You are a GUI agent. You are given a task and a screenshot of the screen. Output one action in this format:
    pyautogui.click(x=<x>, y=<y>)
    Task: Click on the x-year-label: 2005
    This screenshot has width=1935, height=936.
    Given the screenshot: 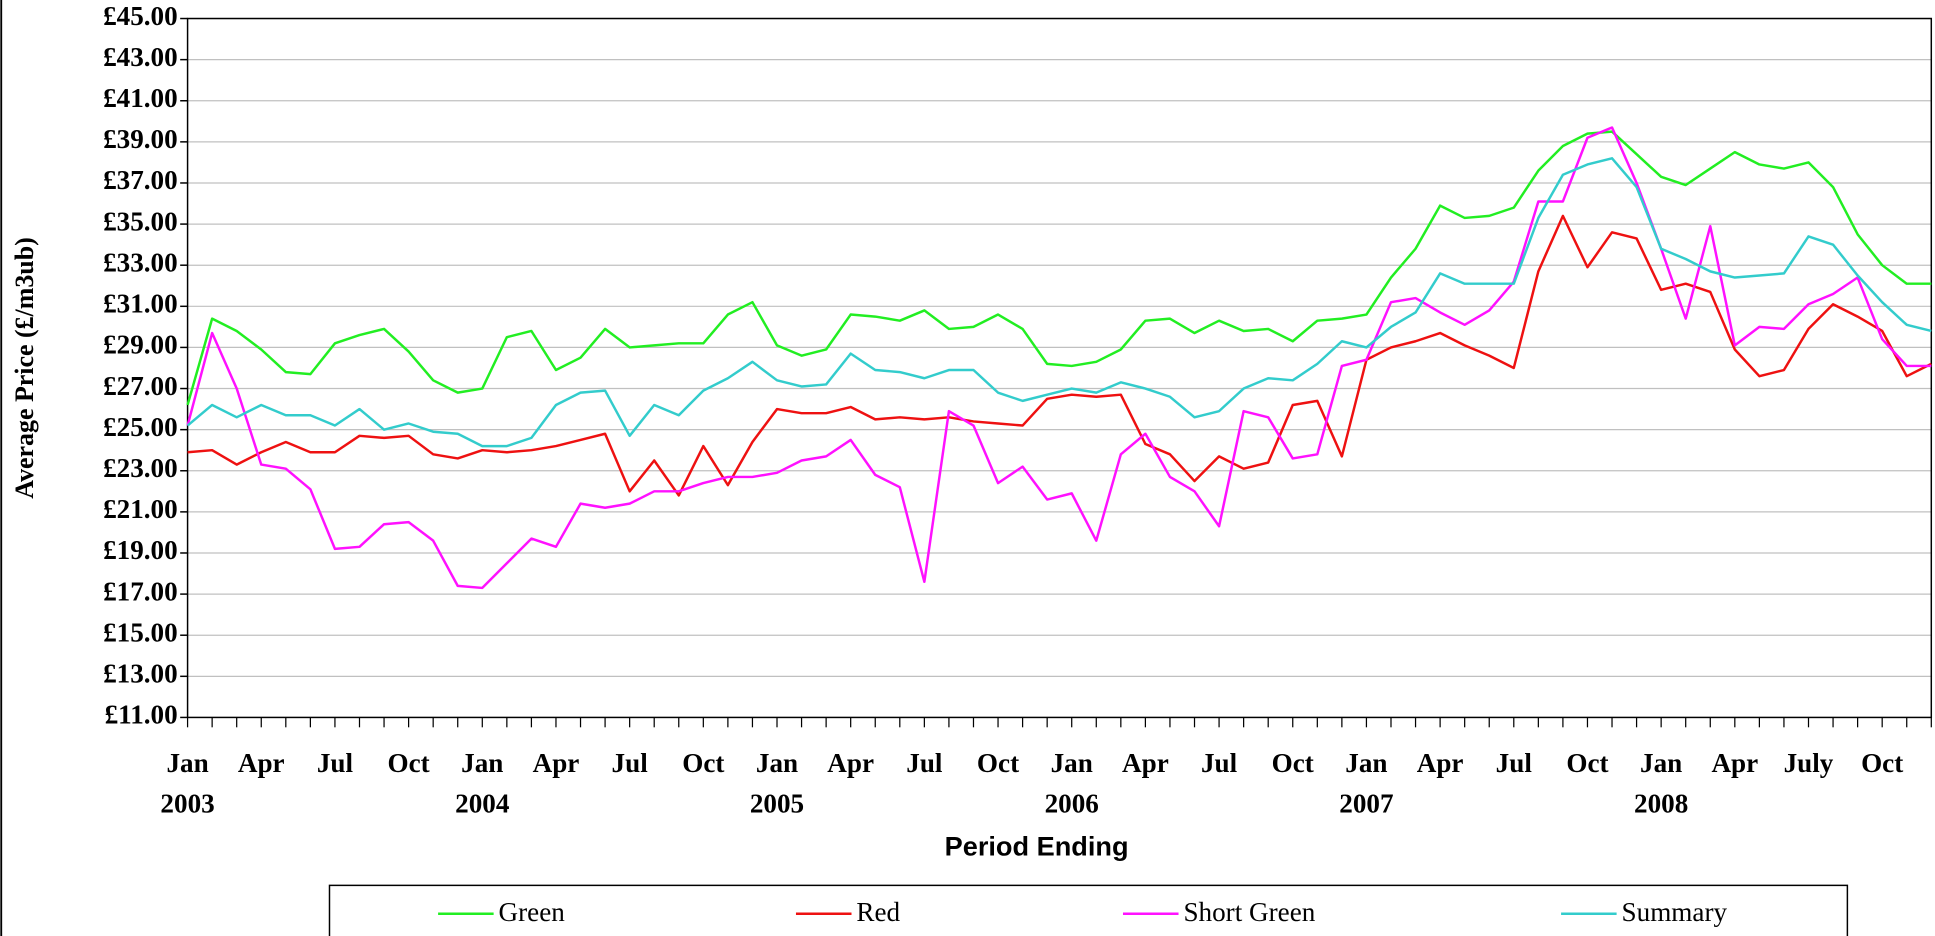 What is the action you would take?
    pyautogui.click(x=777, y=804)
    